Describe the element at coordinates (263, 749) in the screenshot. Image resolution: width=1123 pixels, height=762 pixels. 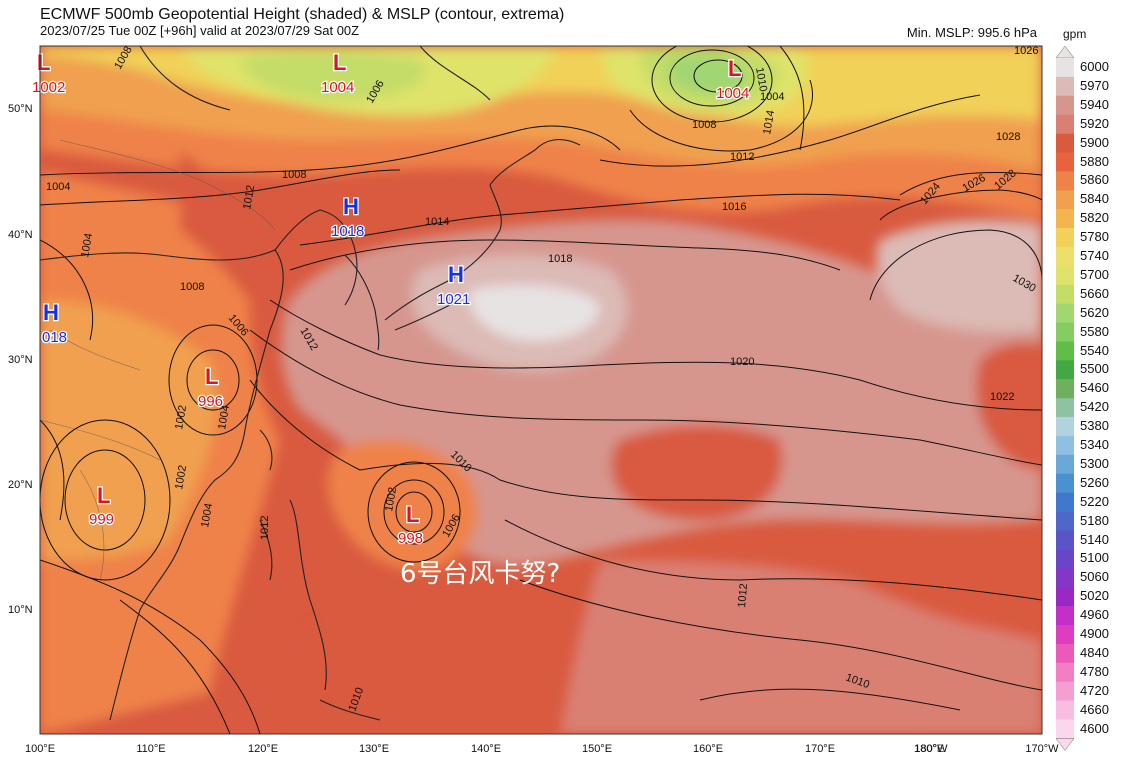
I see `lon-label: 120°E` at that location.